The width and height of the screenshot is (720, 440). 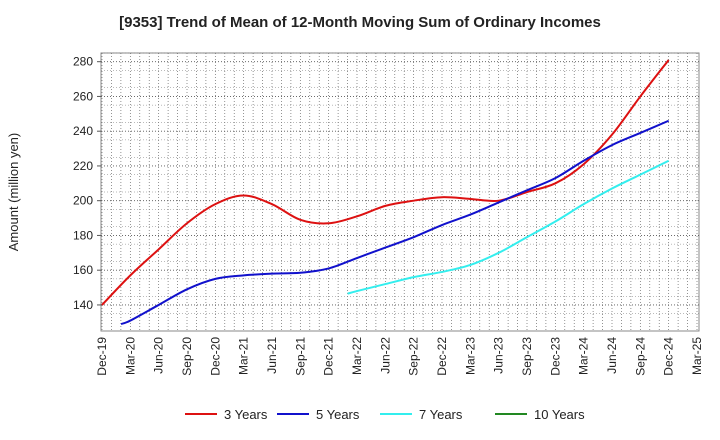 I want to click on legend-label: 7 Years, so click(x=441, y=414).